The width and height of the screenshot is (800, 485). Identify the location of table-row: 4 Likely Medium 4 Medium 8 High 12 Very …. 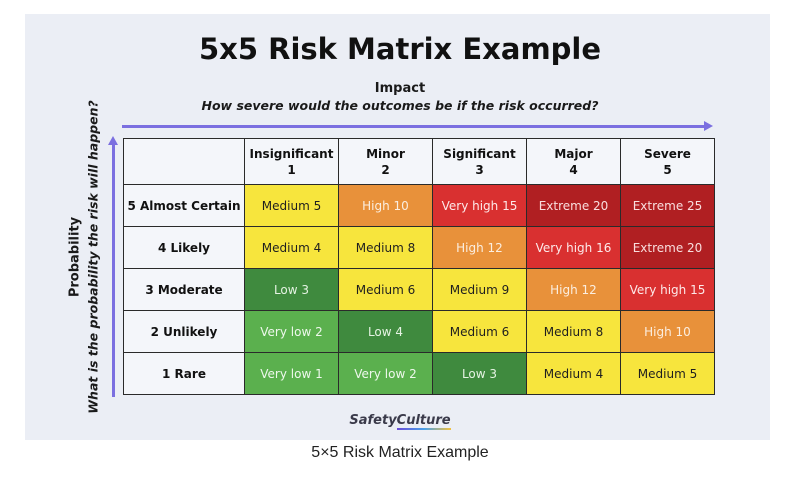
(419, 247).